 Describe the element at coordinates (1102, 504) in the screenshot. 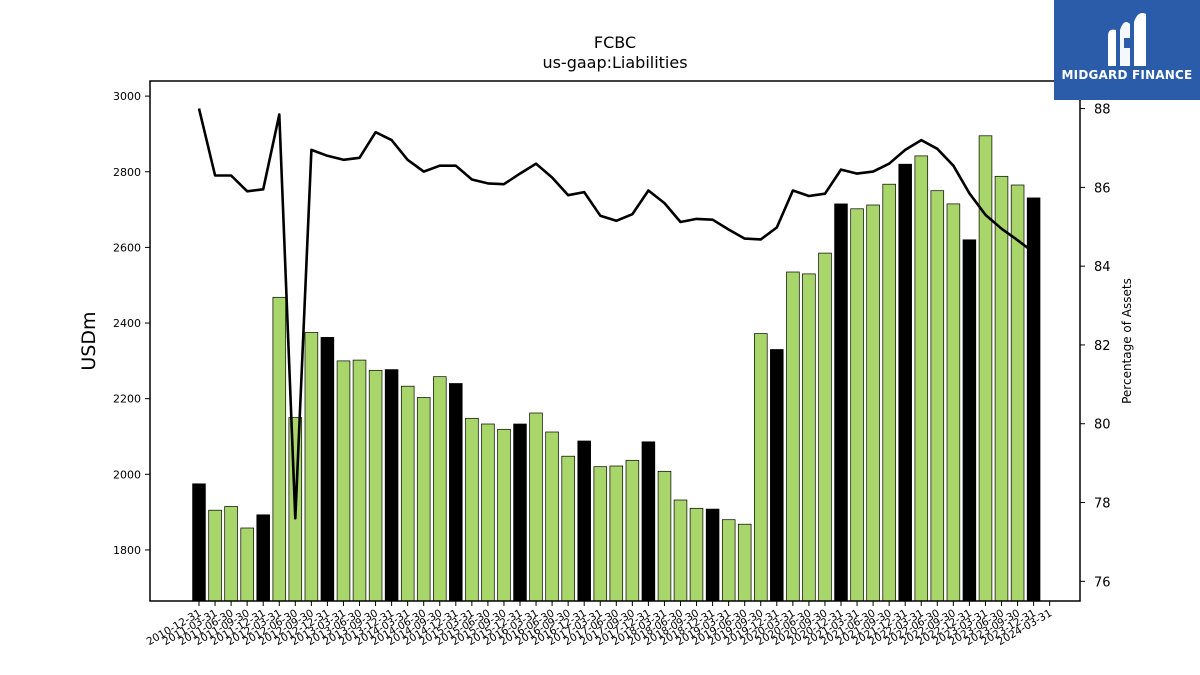

I see `y2-tick-label: 78` at that location.